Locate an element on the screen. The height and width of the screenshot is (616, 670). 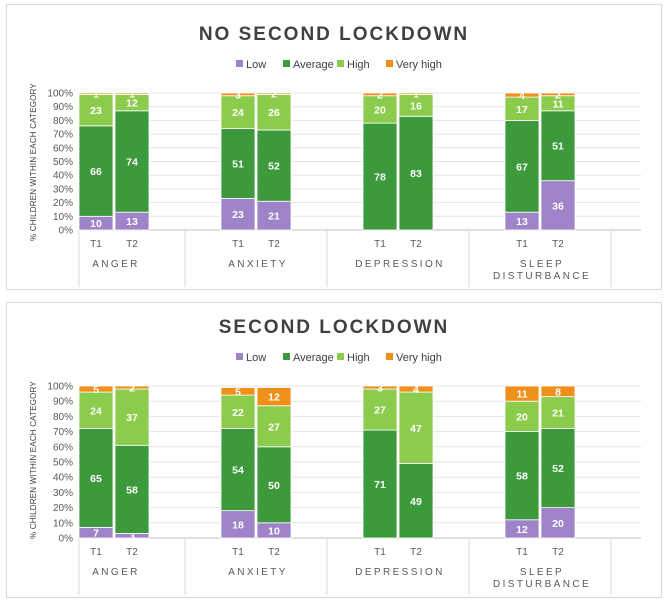
data-label: 18 is located at coordinates (238, 525).